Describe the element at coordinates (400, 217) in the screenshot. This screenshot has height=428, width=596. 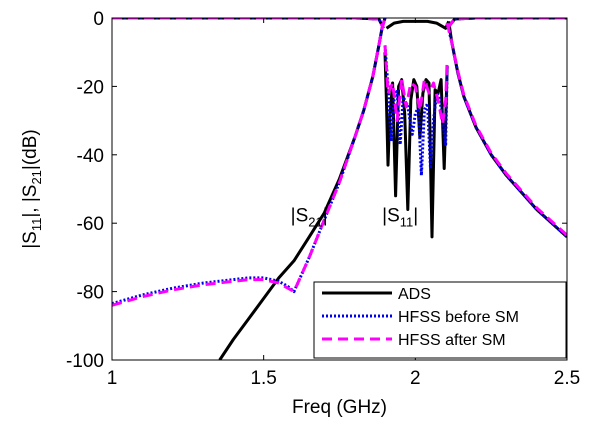
I see `annotation-1: |S11|` at that location.